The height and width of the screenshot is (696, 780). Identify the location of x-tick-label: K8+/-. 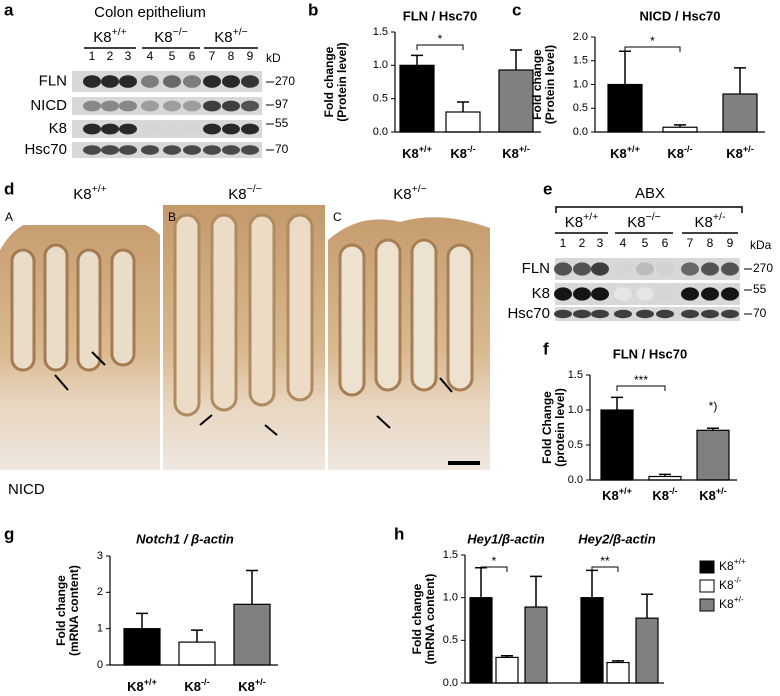
(516, 152).